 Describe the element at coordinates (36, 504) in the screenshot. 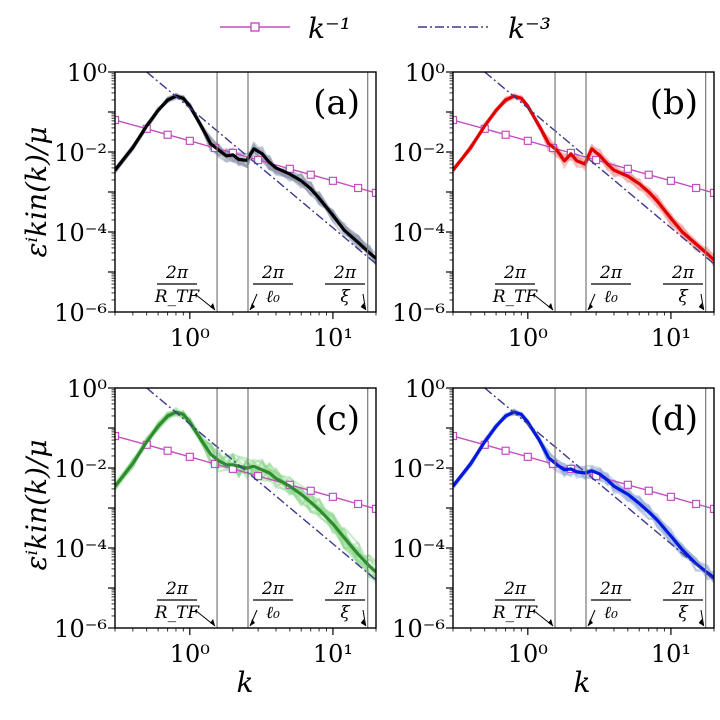

I see `y-axis-label-bottom: εⁱkin(k)/μ` at that location.